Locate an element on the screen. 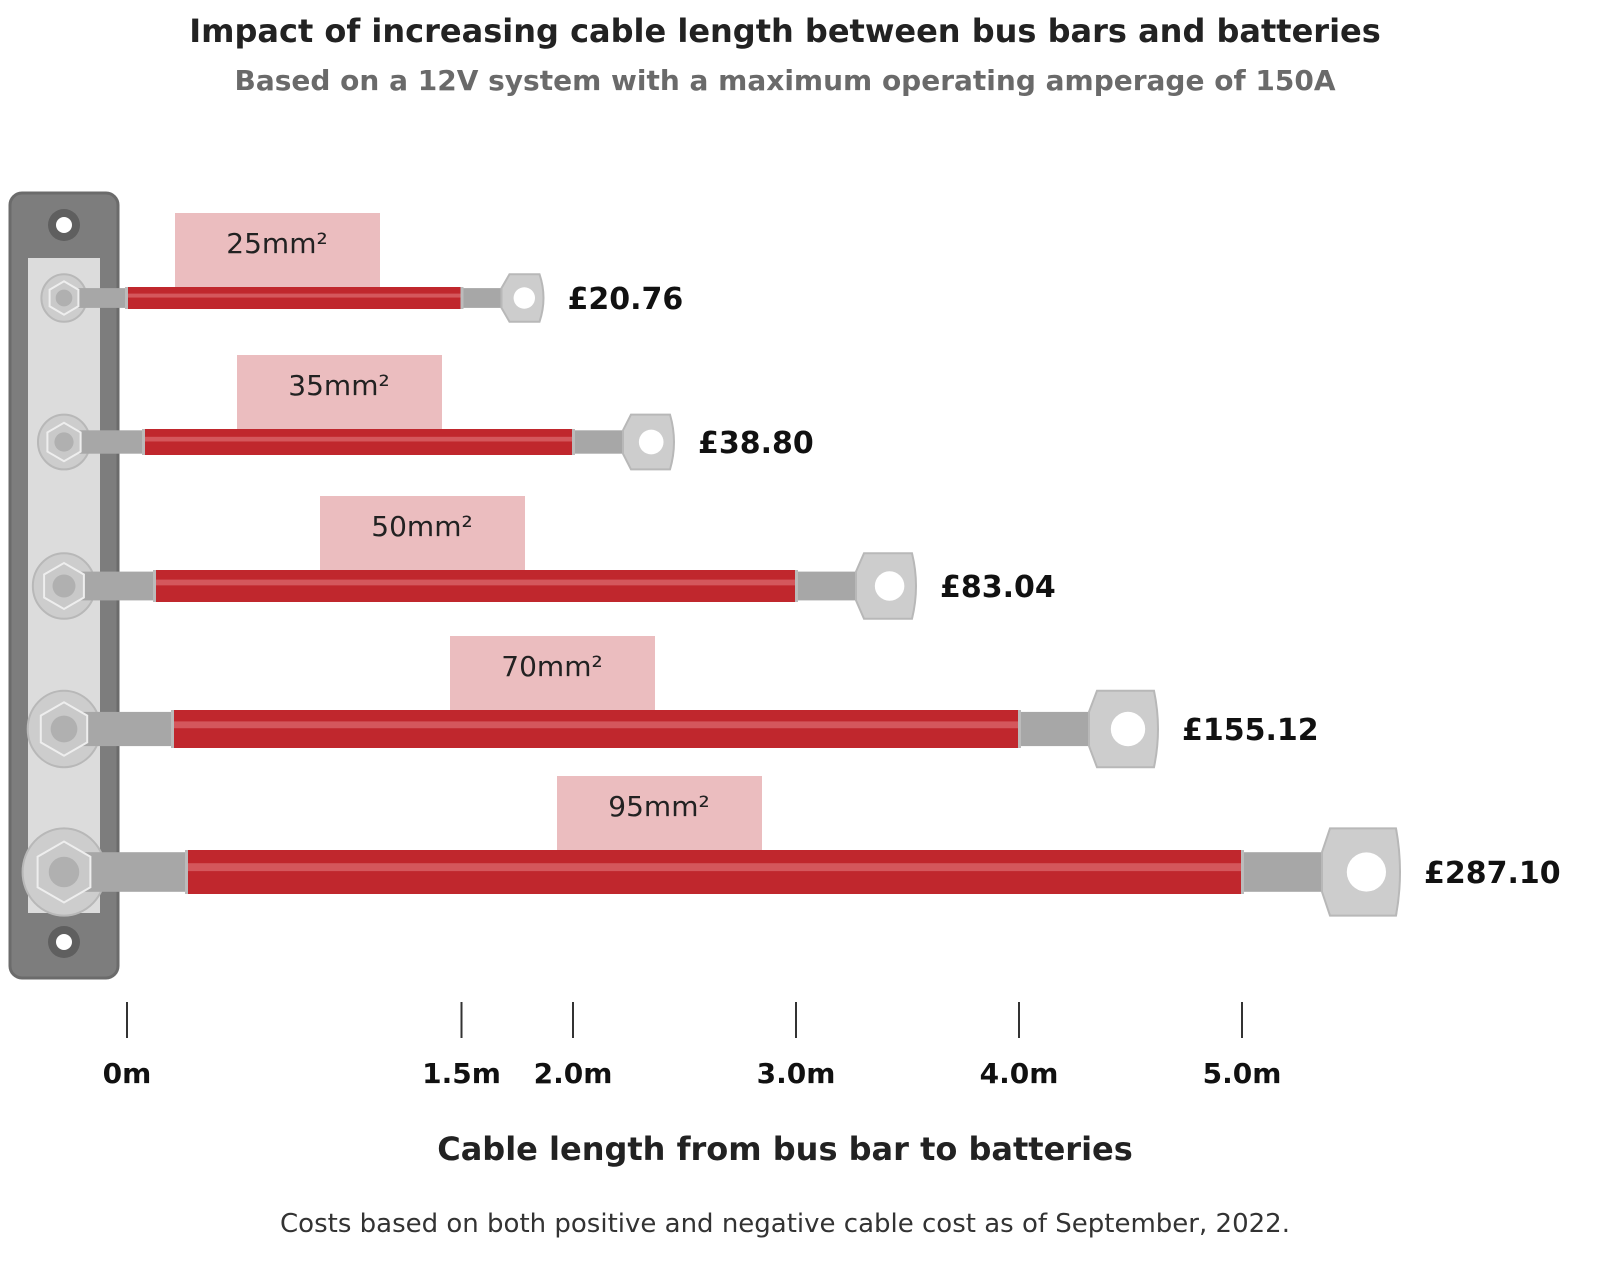 The image size is (1600, 1286). x-axis: 0m 1.5m 2.0m 3.0m 4.0m 5.0m is located at coordinates (692, 1046).